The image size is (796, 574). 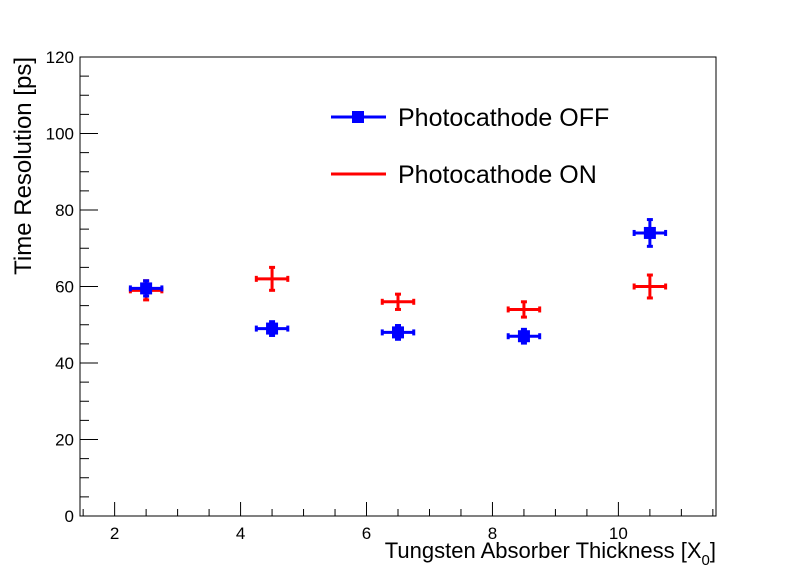 I want to click on legend-entry: Photocathode OFF, so click(x=470, y=118).